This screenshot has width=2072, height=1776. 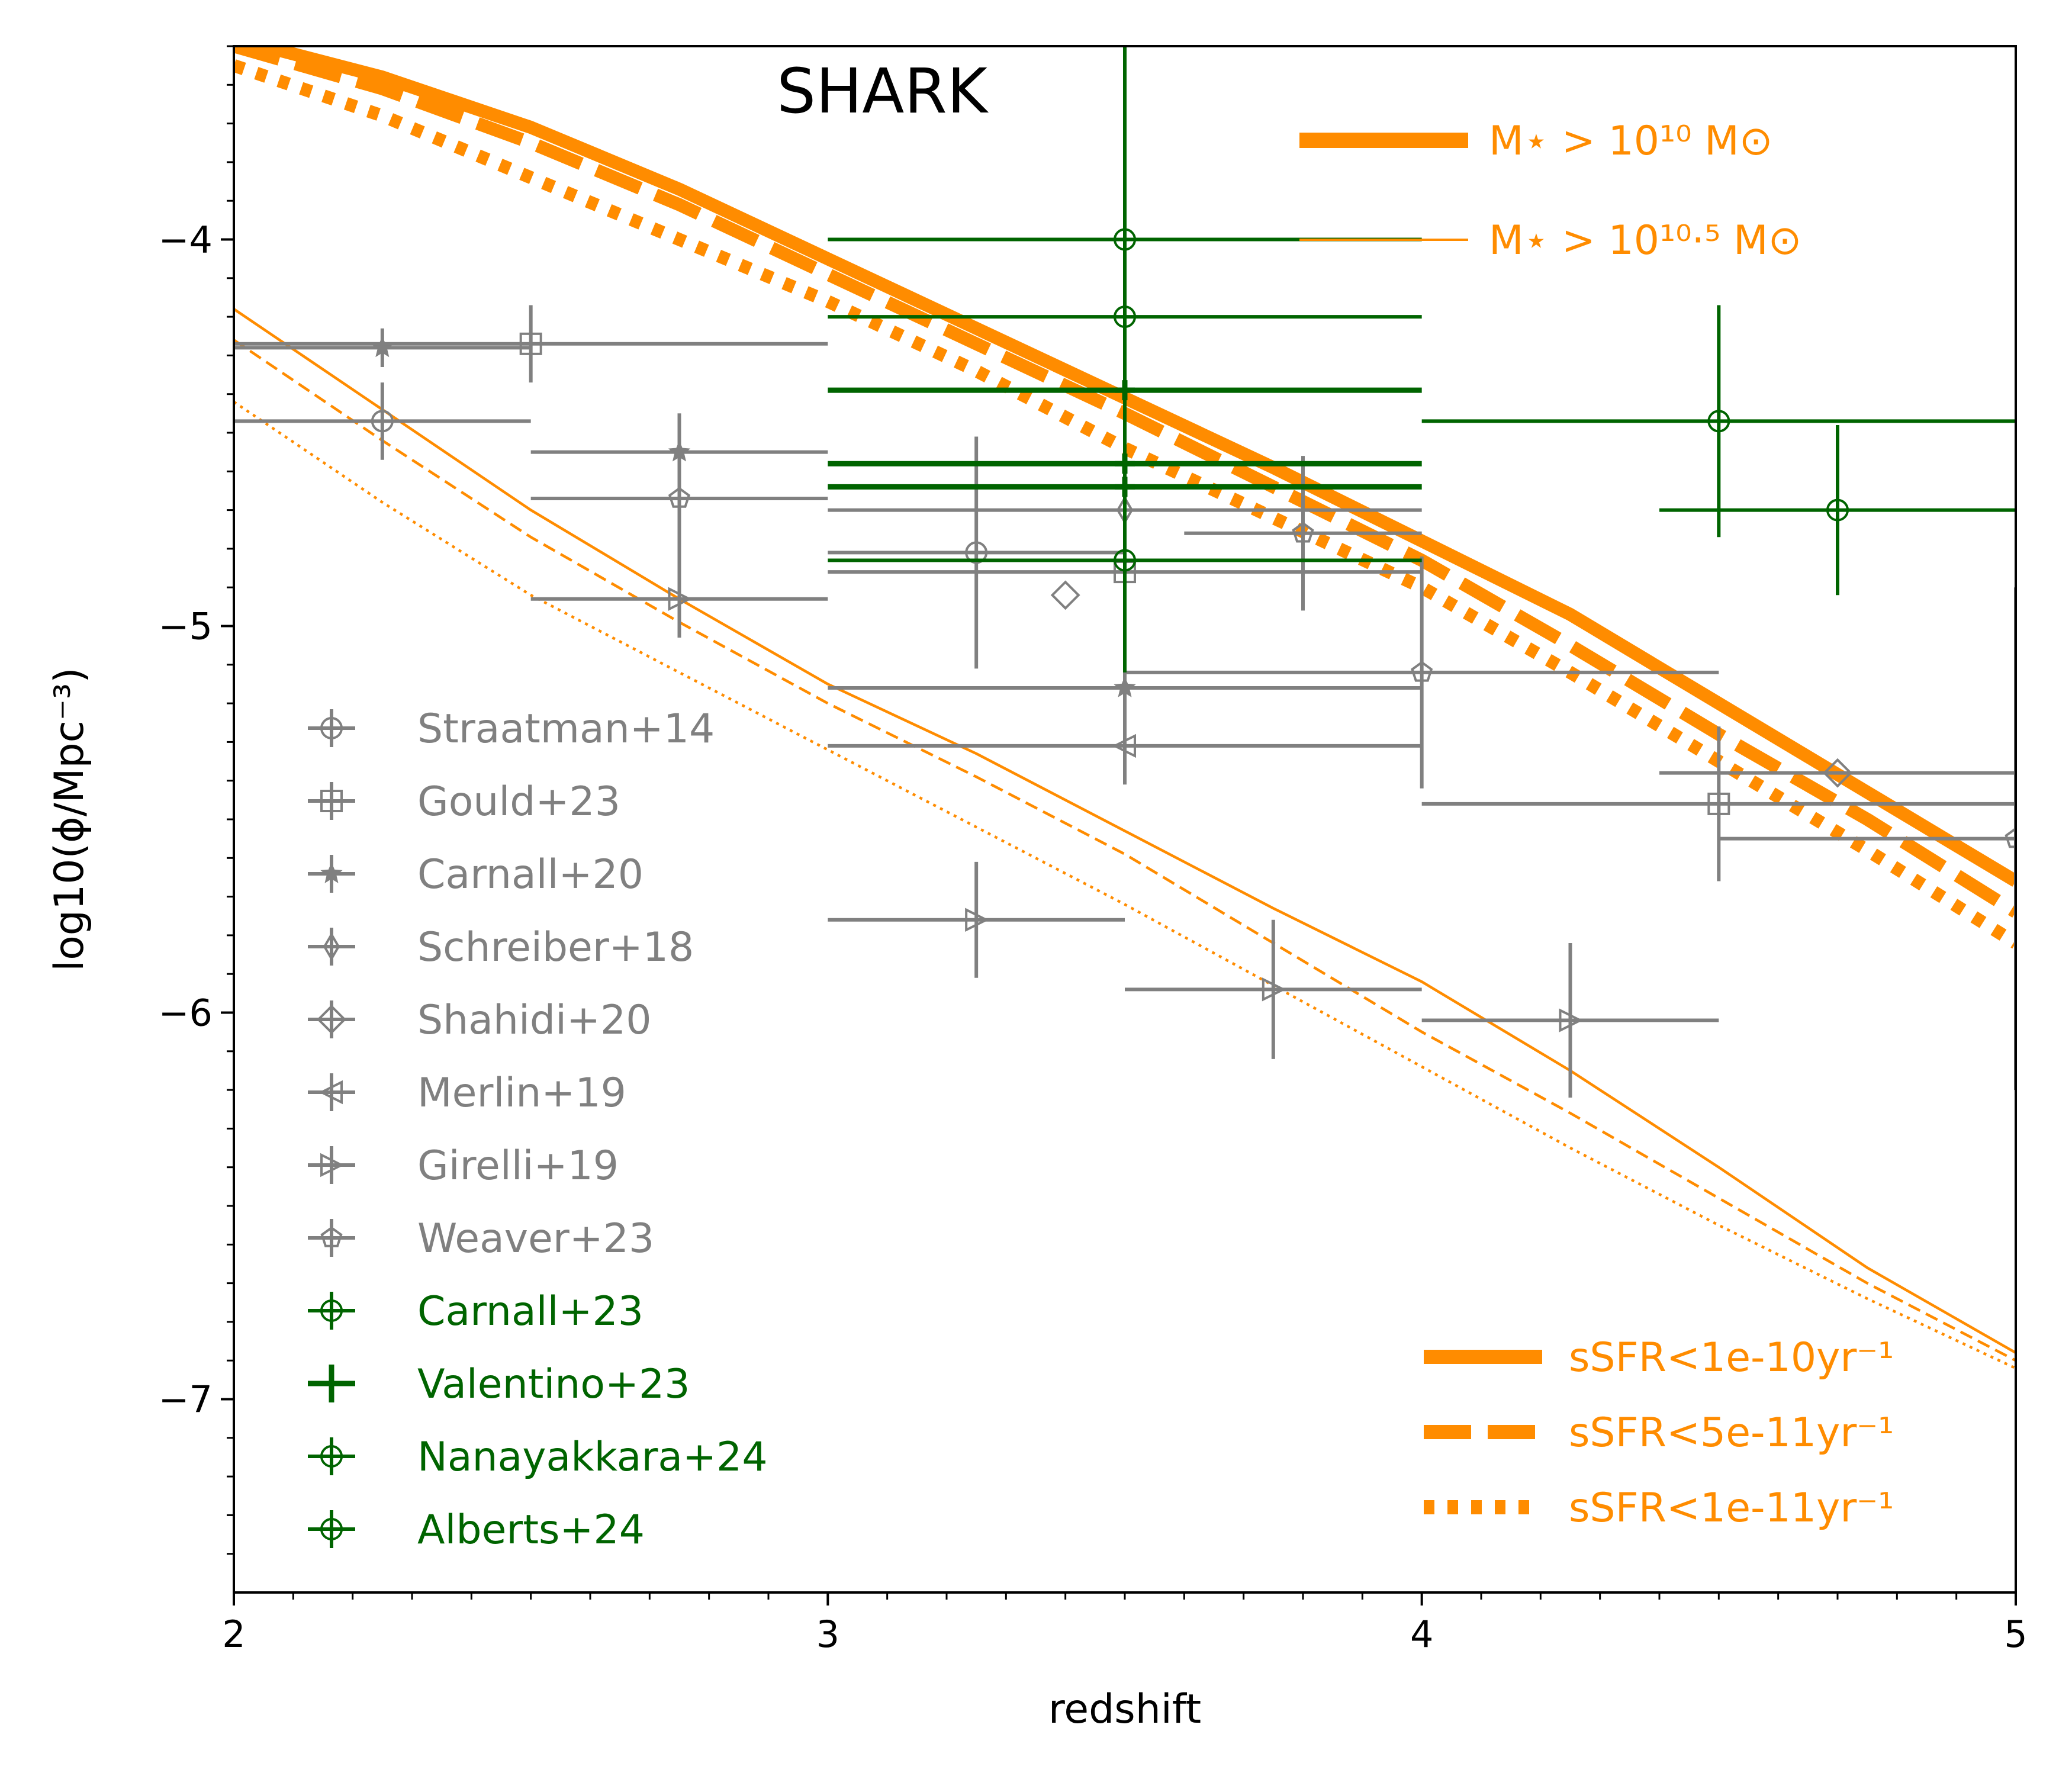 I want to click on y-tick-label: −6, so click(x=186, y=1013).